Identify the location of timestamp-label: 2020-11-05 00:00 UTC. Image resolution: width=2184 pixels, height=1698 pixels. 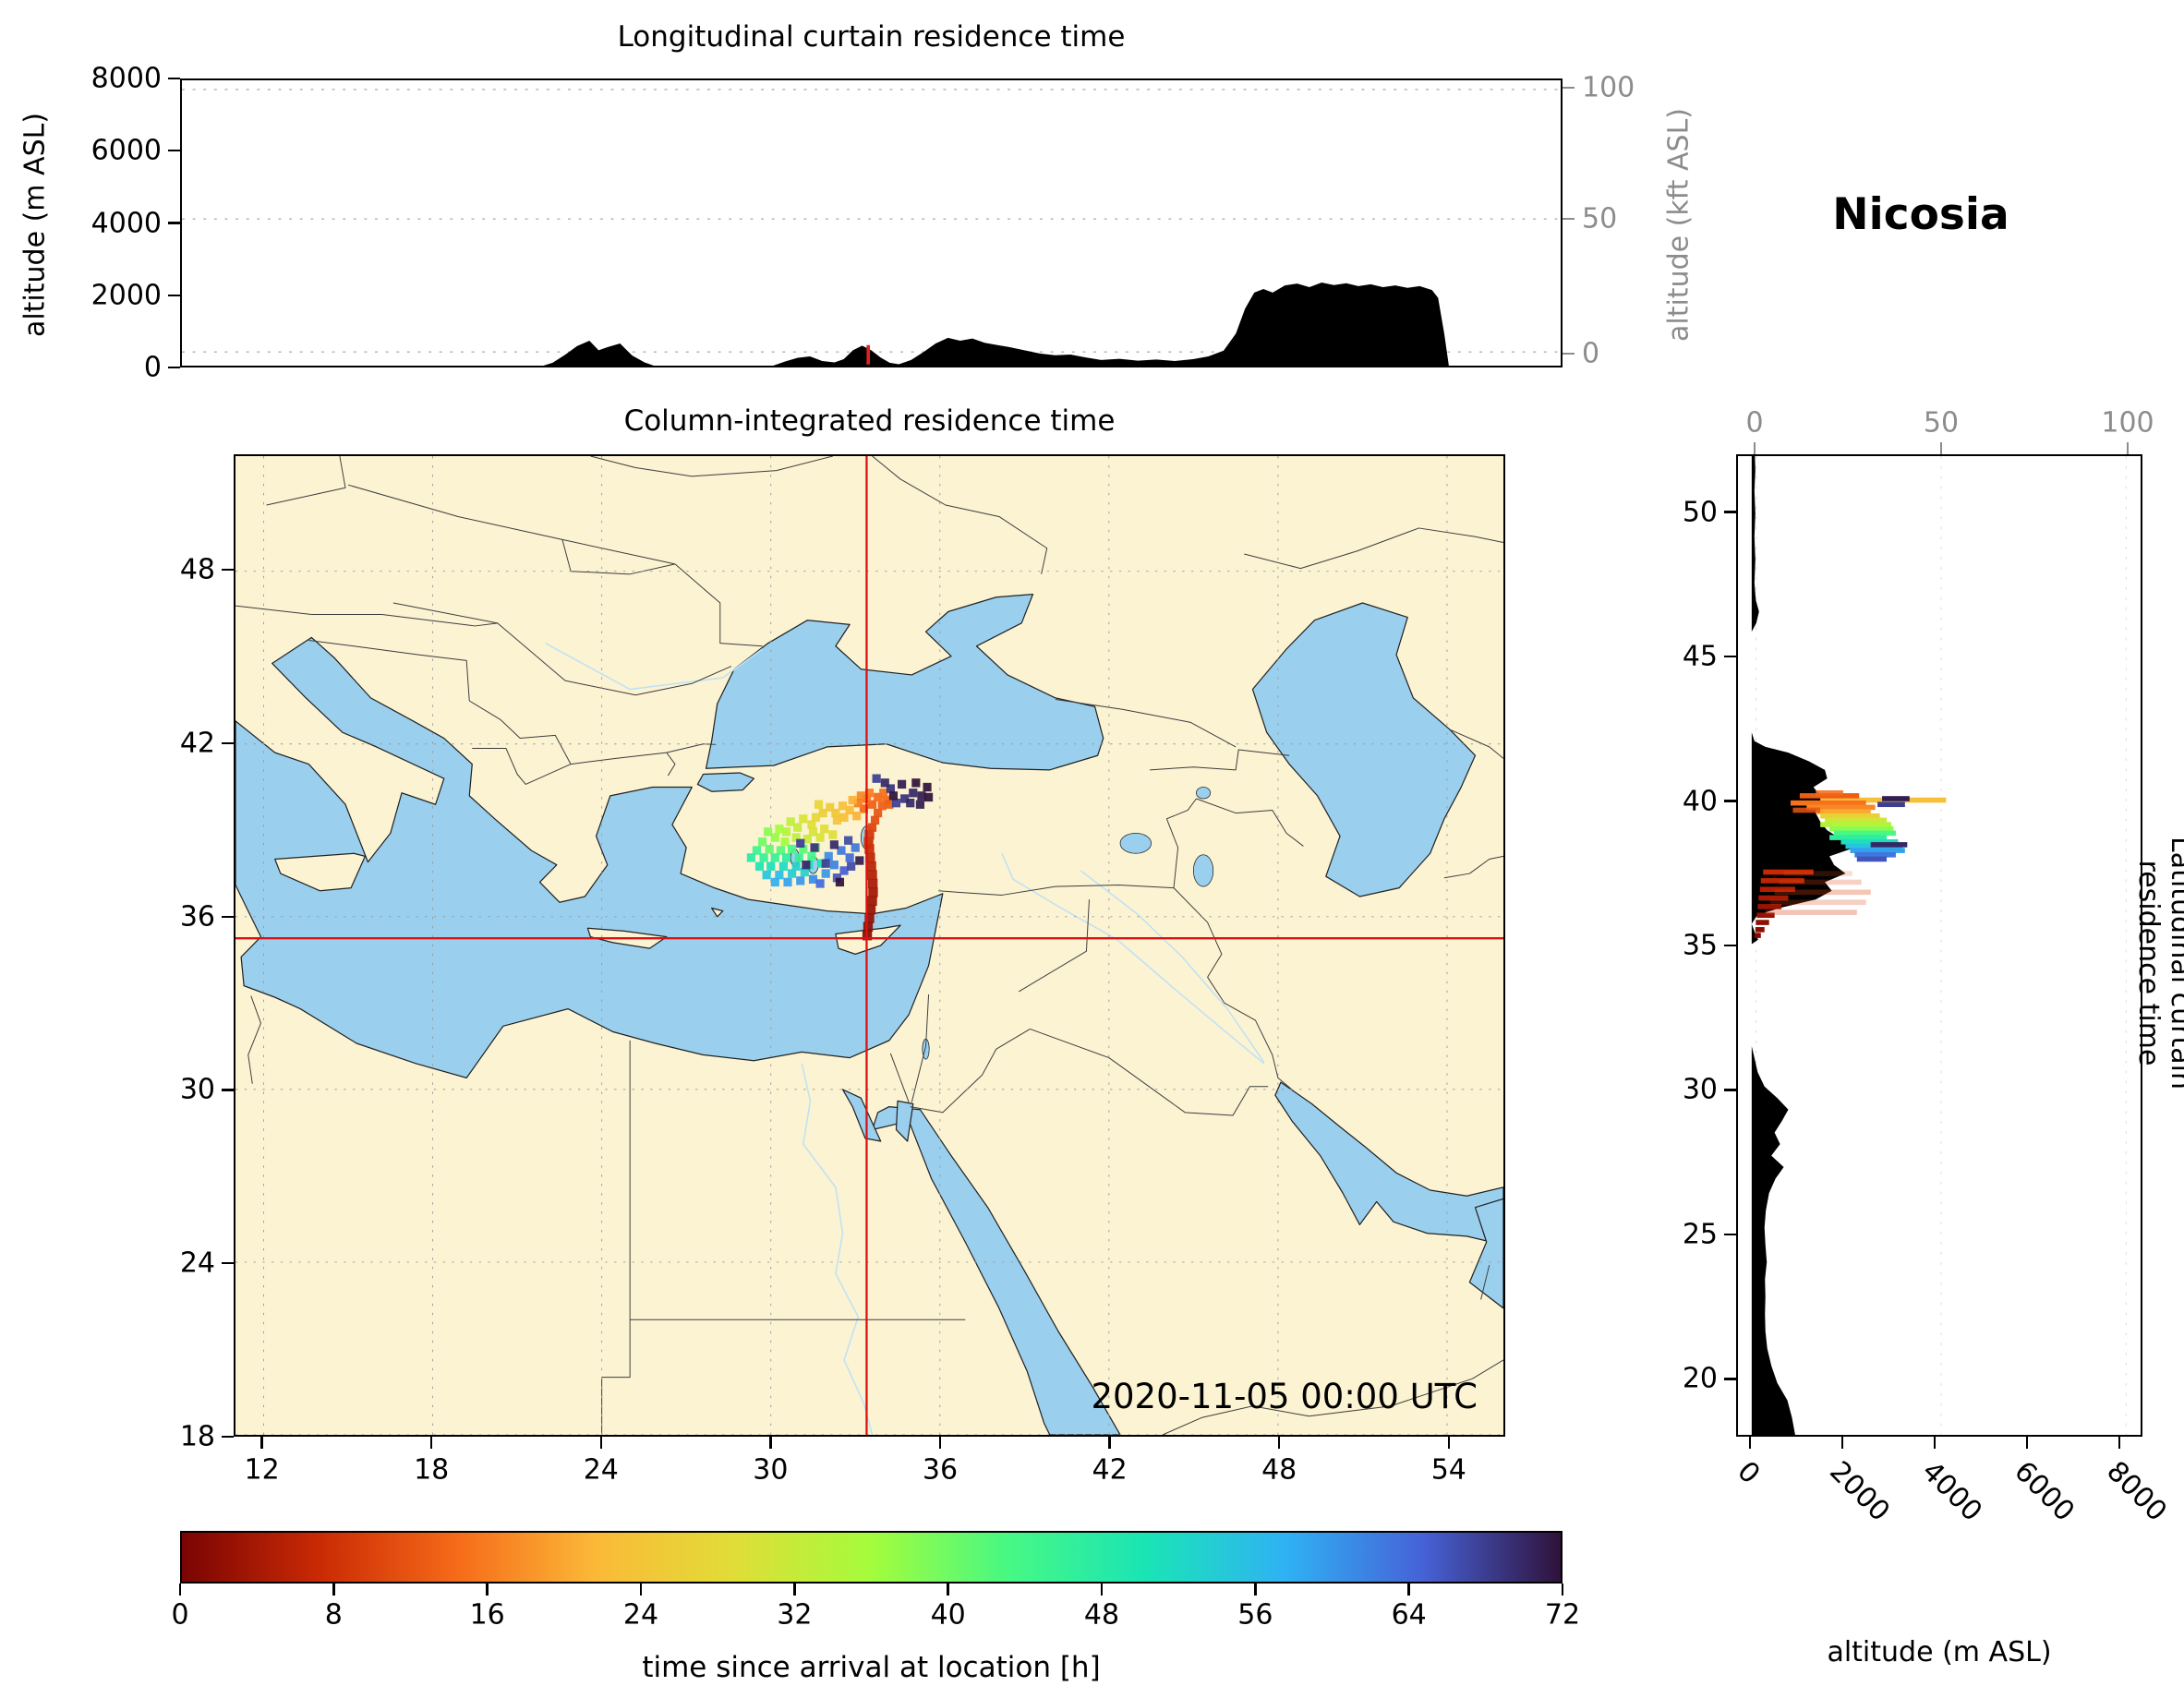
(1284, 1396).